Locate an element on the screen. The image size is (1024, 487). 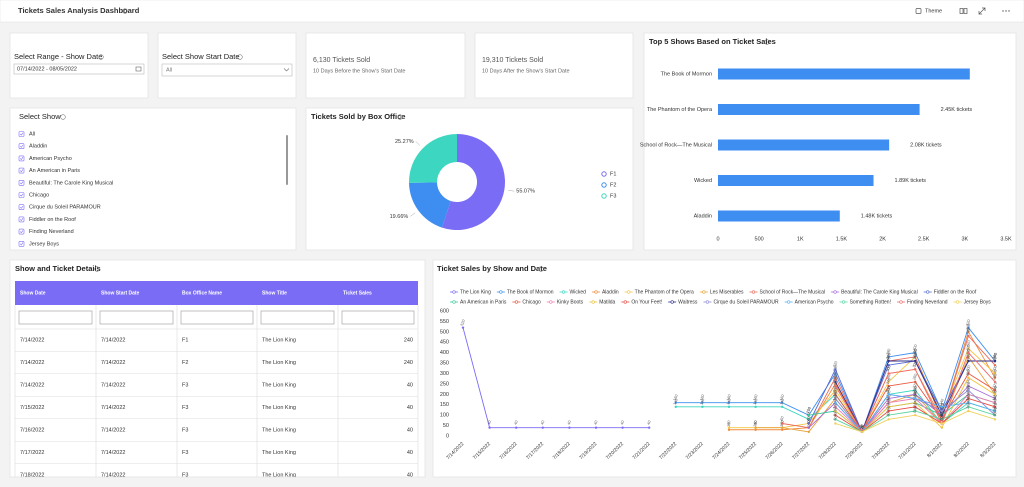
legend-item: Beautiful: The Carole King Musical is located at coordinates (874, 292).